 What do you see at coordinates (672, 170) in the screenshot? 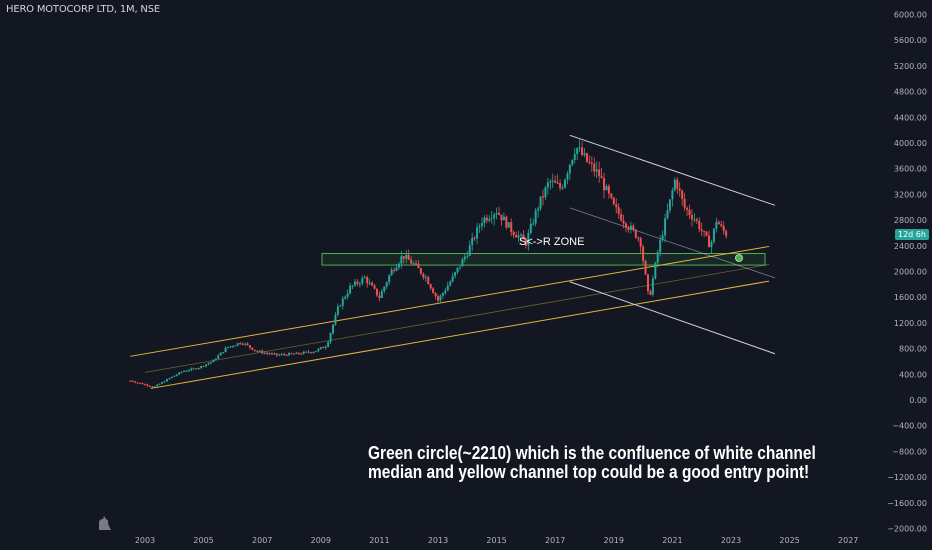
I see `white-channel-top` at bounding box center [672, 170].